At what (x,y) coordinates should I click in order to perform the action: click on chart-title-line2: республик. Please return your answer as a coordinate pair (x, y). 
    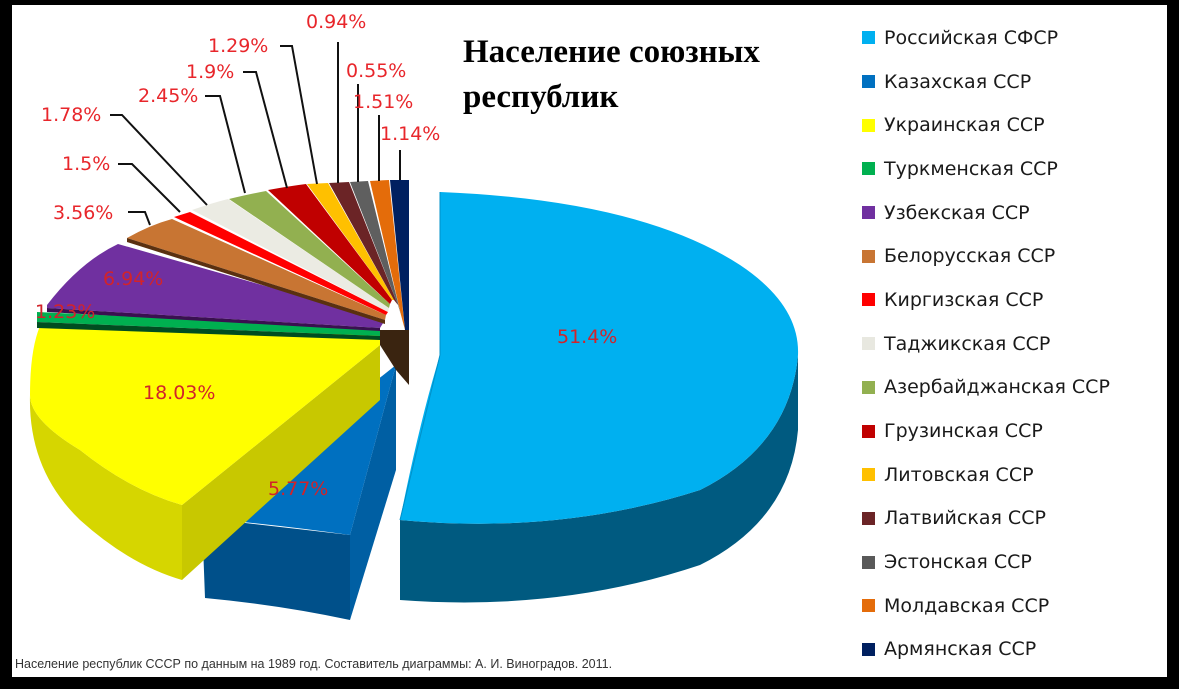
    Looking at the image, I should click on (541, 97).